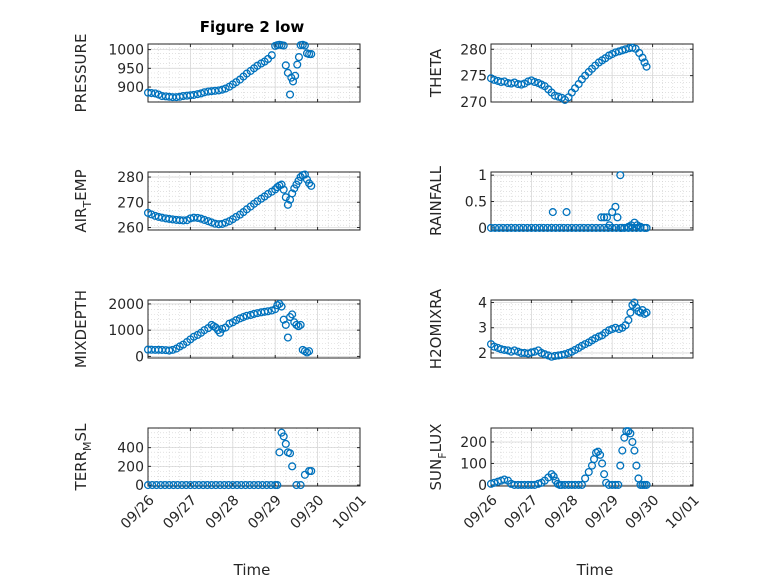 This screenshot has width=778, height=583. What do you see at coordinates (482, 354) in the screenshot?
I see `y-tick-label: 2` at bounding box center [482, 354].